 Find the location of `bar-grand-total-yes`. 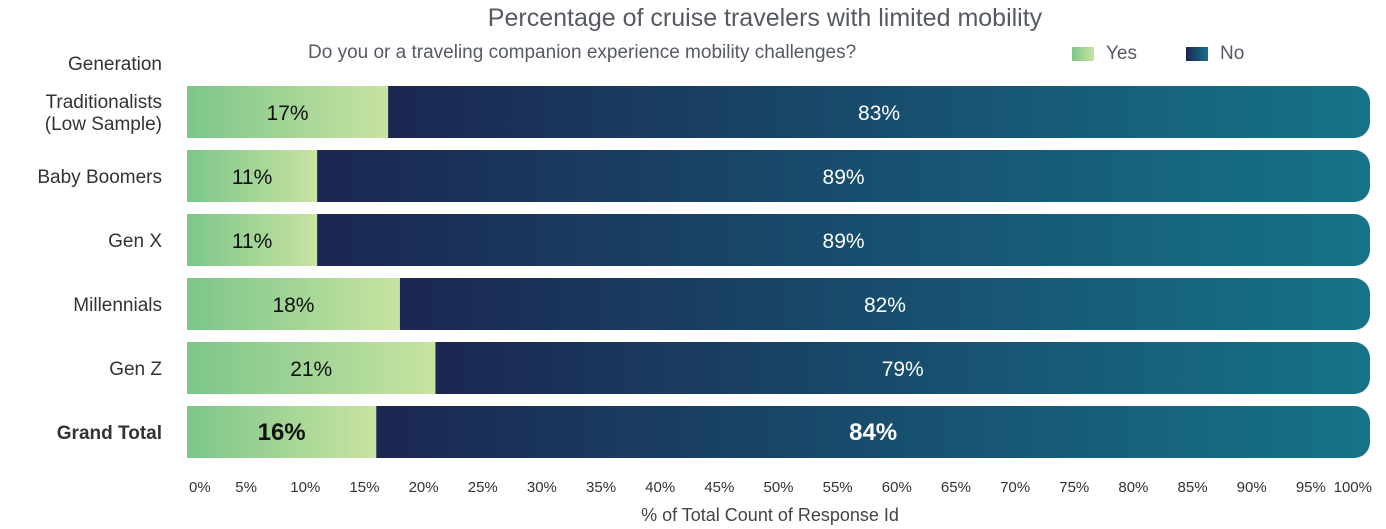

bar-grand-total-yes is located at coordinates (282, 432).